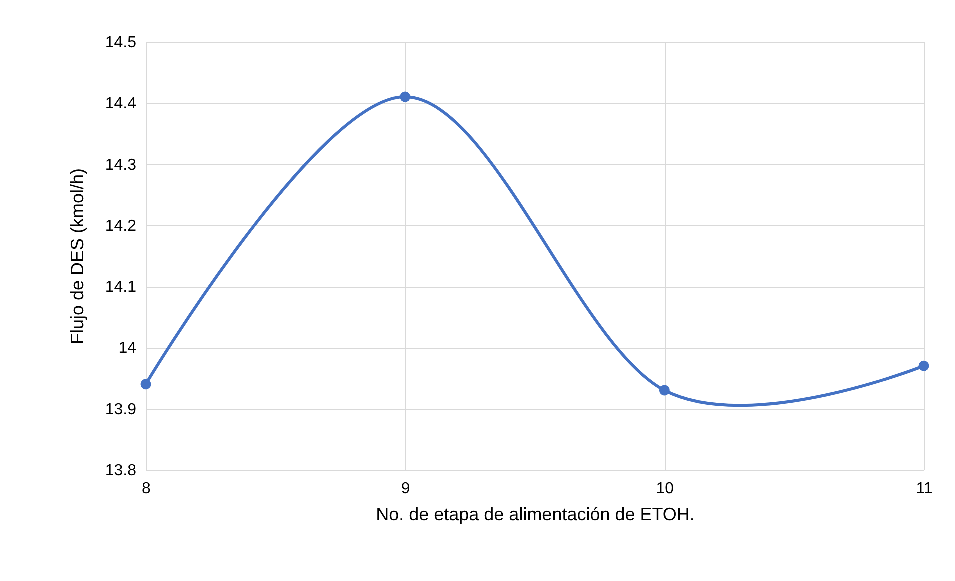 The height and width of the screenshot is (581, 955). Describe the element at coordinates (405, 489) in the screenshot. I see `x-tick-label: 9` at that location.